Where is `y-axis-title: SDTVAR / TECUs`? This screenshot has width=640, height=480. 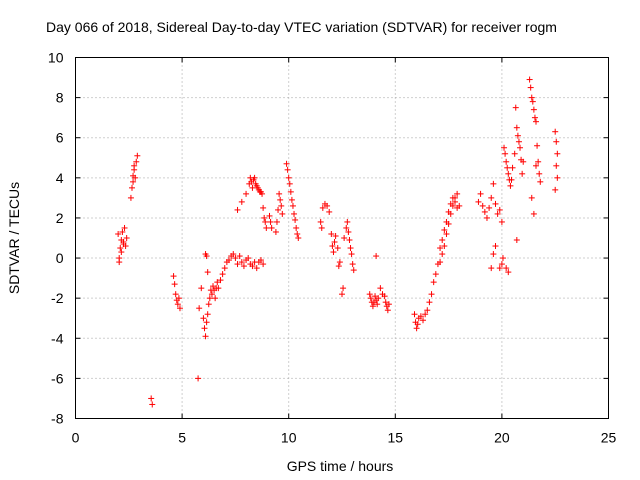
y-axis-title: SDTVAR / TECUs is located at coordinates (14, 238).